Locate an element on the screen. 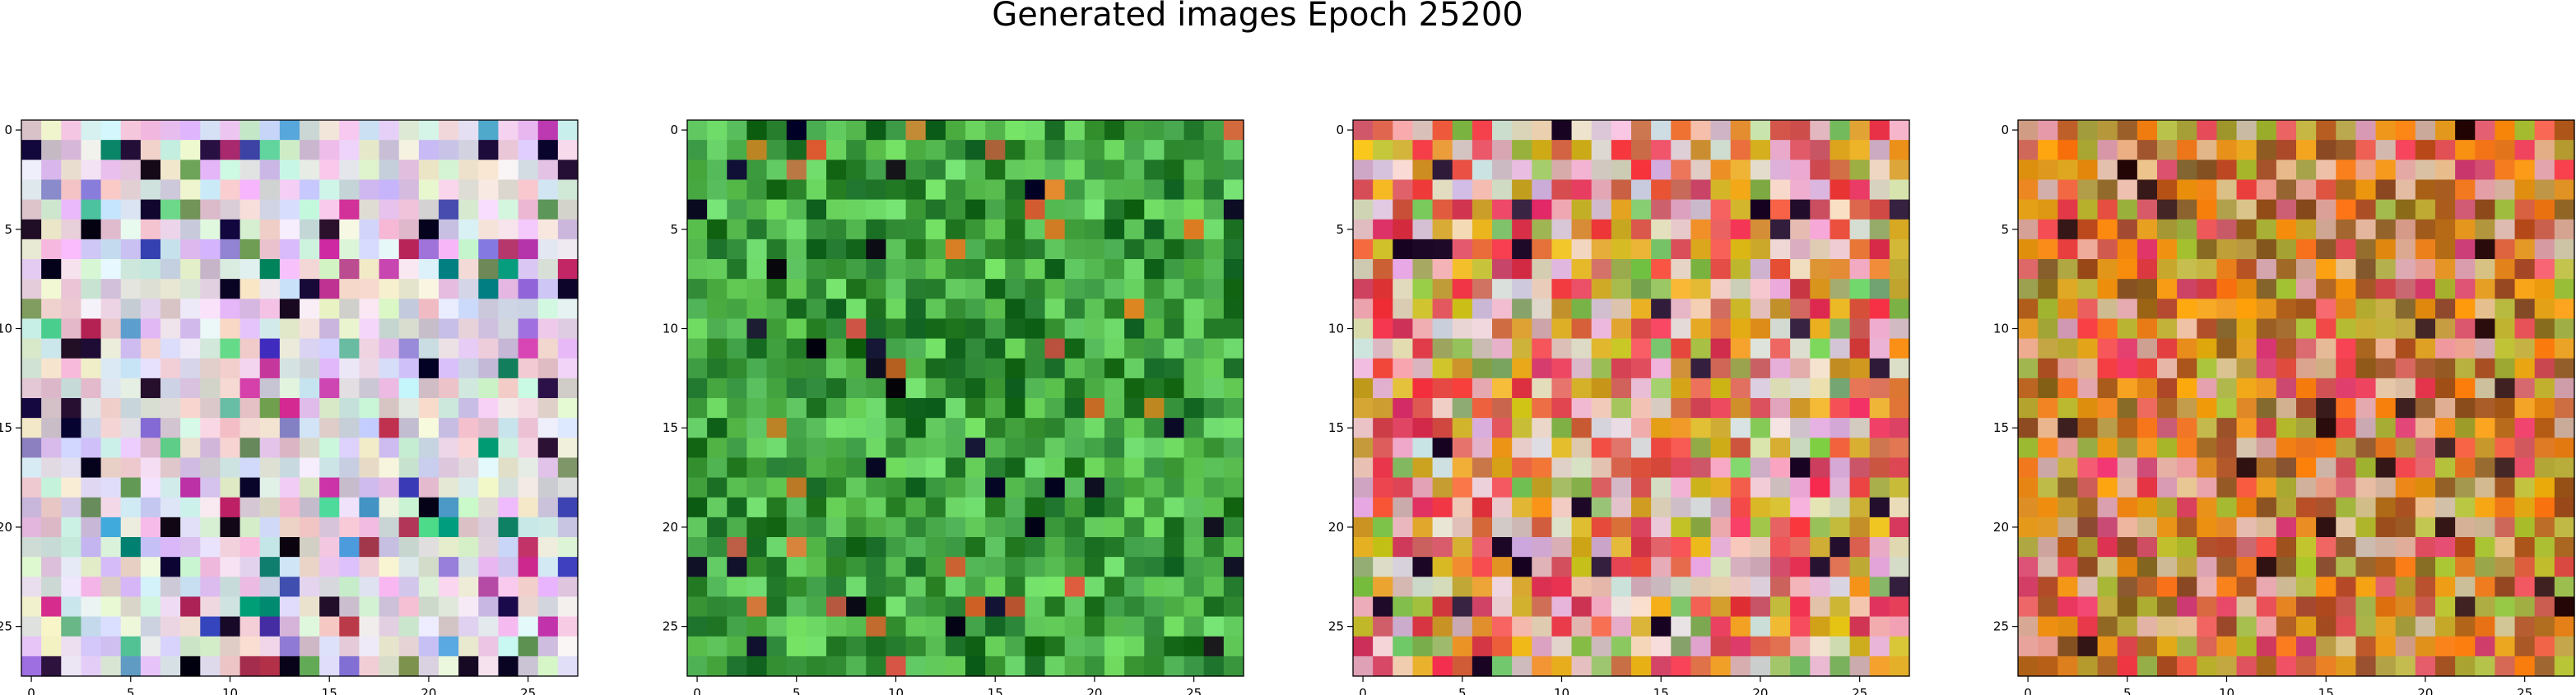 The image size is (2576, 695). y-tick-label: 10 is located at coordinates (2001, 329).